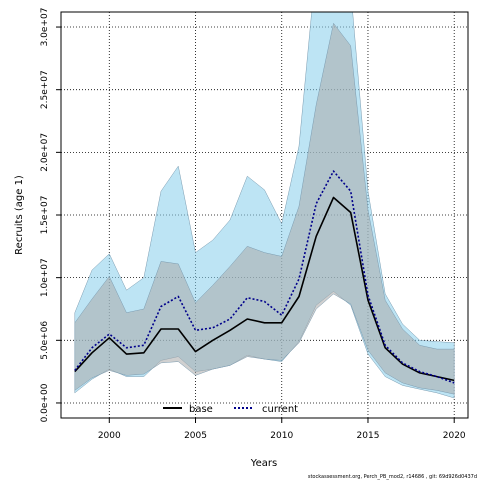 This screenshot has height=480, width=480. I want to click on y-tick-label: 1.5e+07, so click(45, 215).